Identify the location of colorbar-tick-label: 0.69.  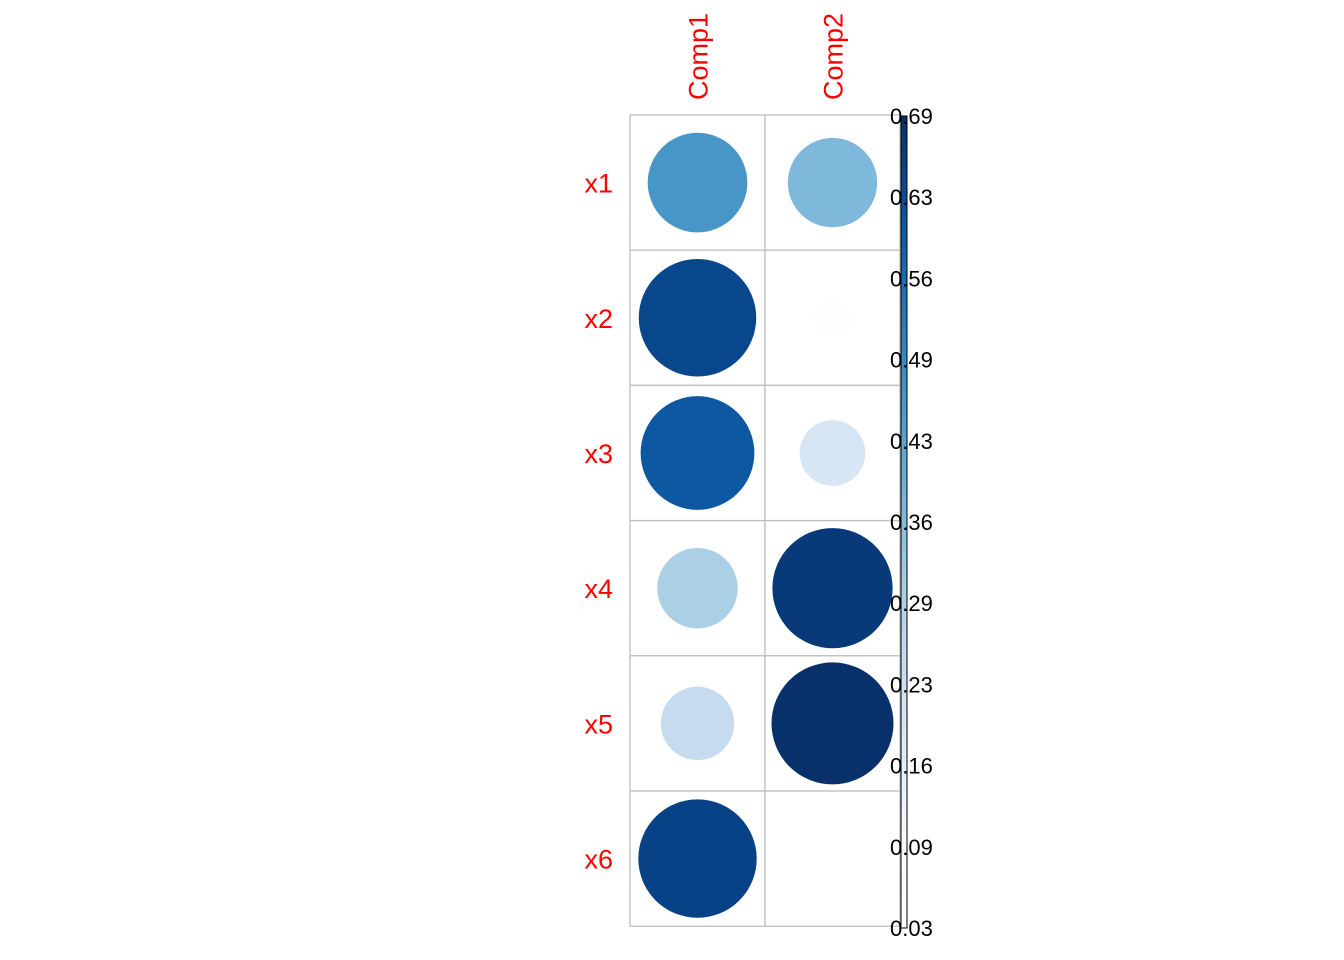
(911, 116).